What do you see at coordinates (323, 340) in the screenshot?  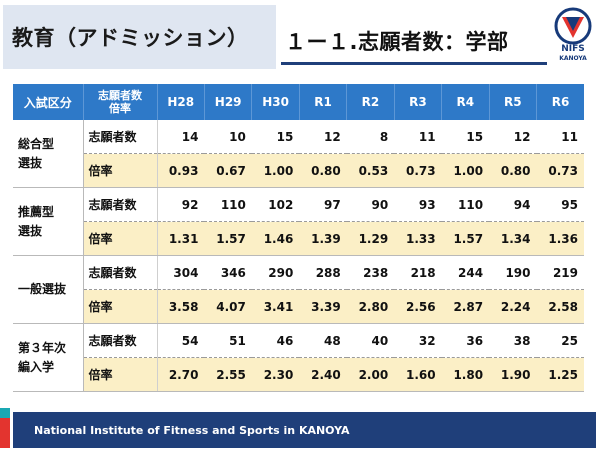 I see `count-cell: 48` at bounding box center [323, 340].